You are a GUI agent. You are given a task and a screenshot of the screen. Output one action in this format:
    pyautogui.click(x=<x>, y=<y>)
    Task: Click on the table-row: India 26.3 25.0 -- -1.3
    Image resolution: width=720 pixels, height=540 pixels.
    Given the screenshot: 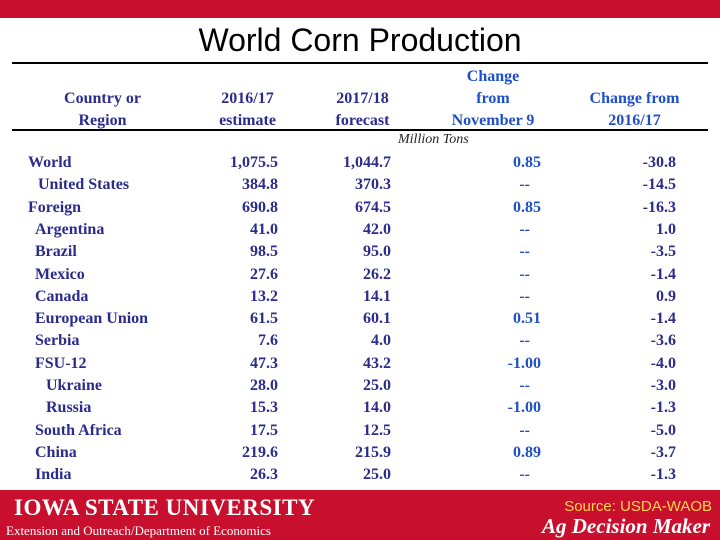 What is the action you would take?
    pyautogui.click(x=360, y=475)
    